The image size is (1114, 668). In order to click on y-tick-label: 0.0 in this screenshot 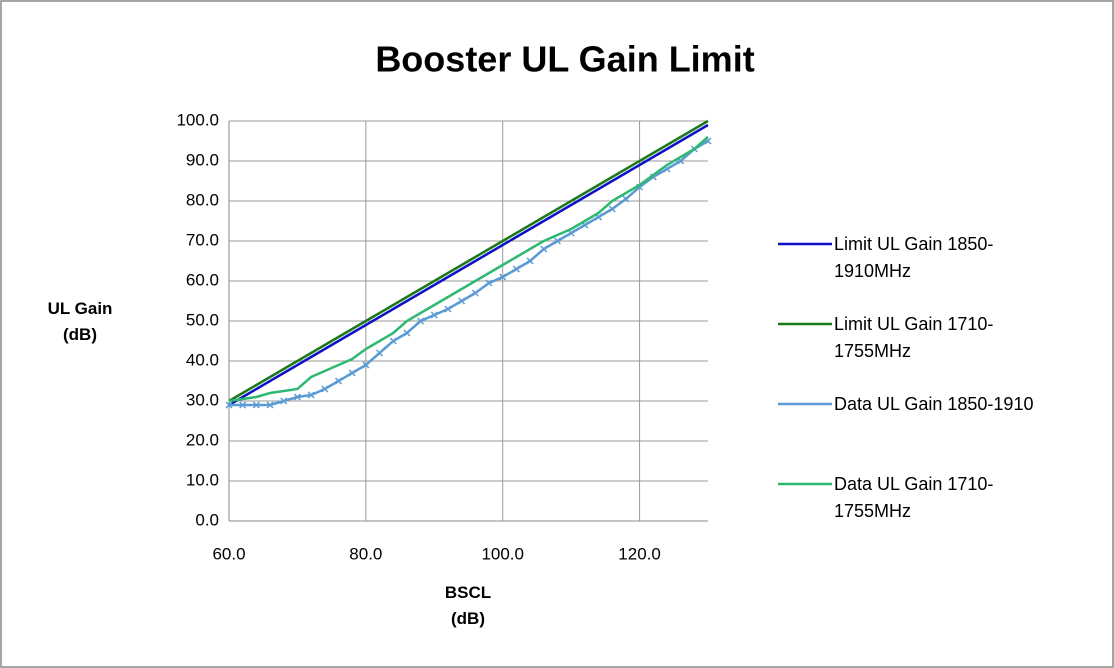, I will do `click(207, 519)`.